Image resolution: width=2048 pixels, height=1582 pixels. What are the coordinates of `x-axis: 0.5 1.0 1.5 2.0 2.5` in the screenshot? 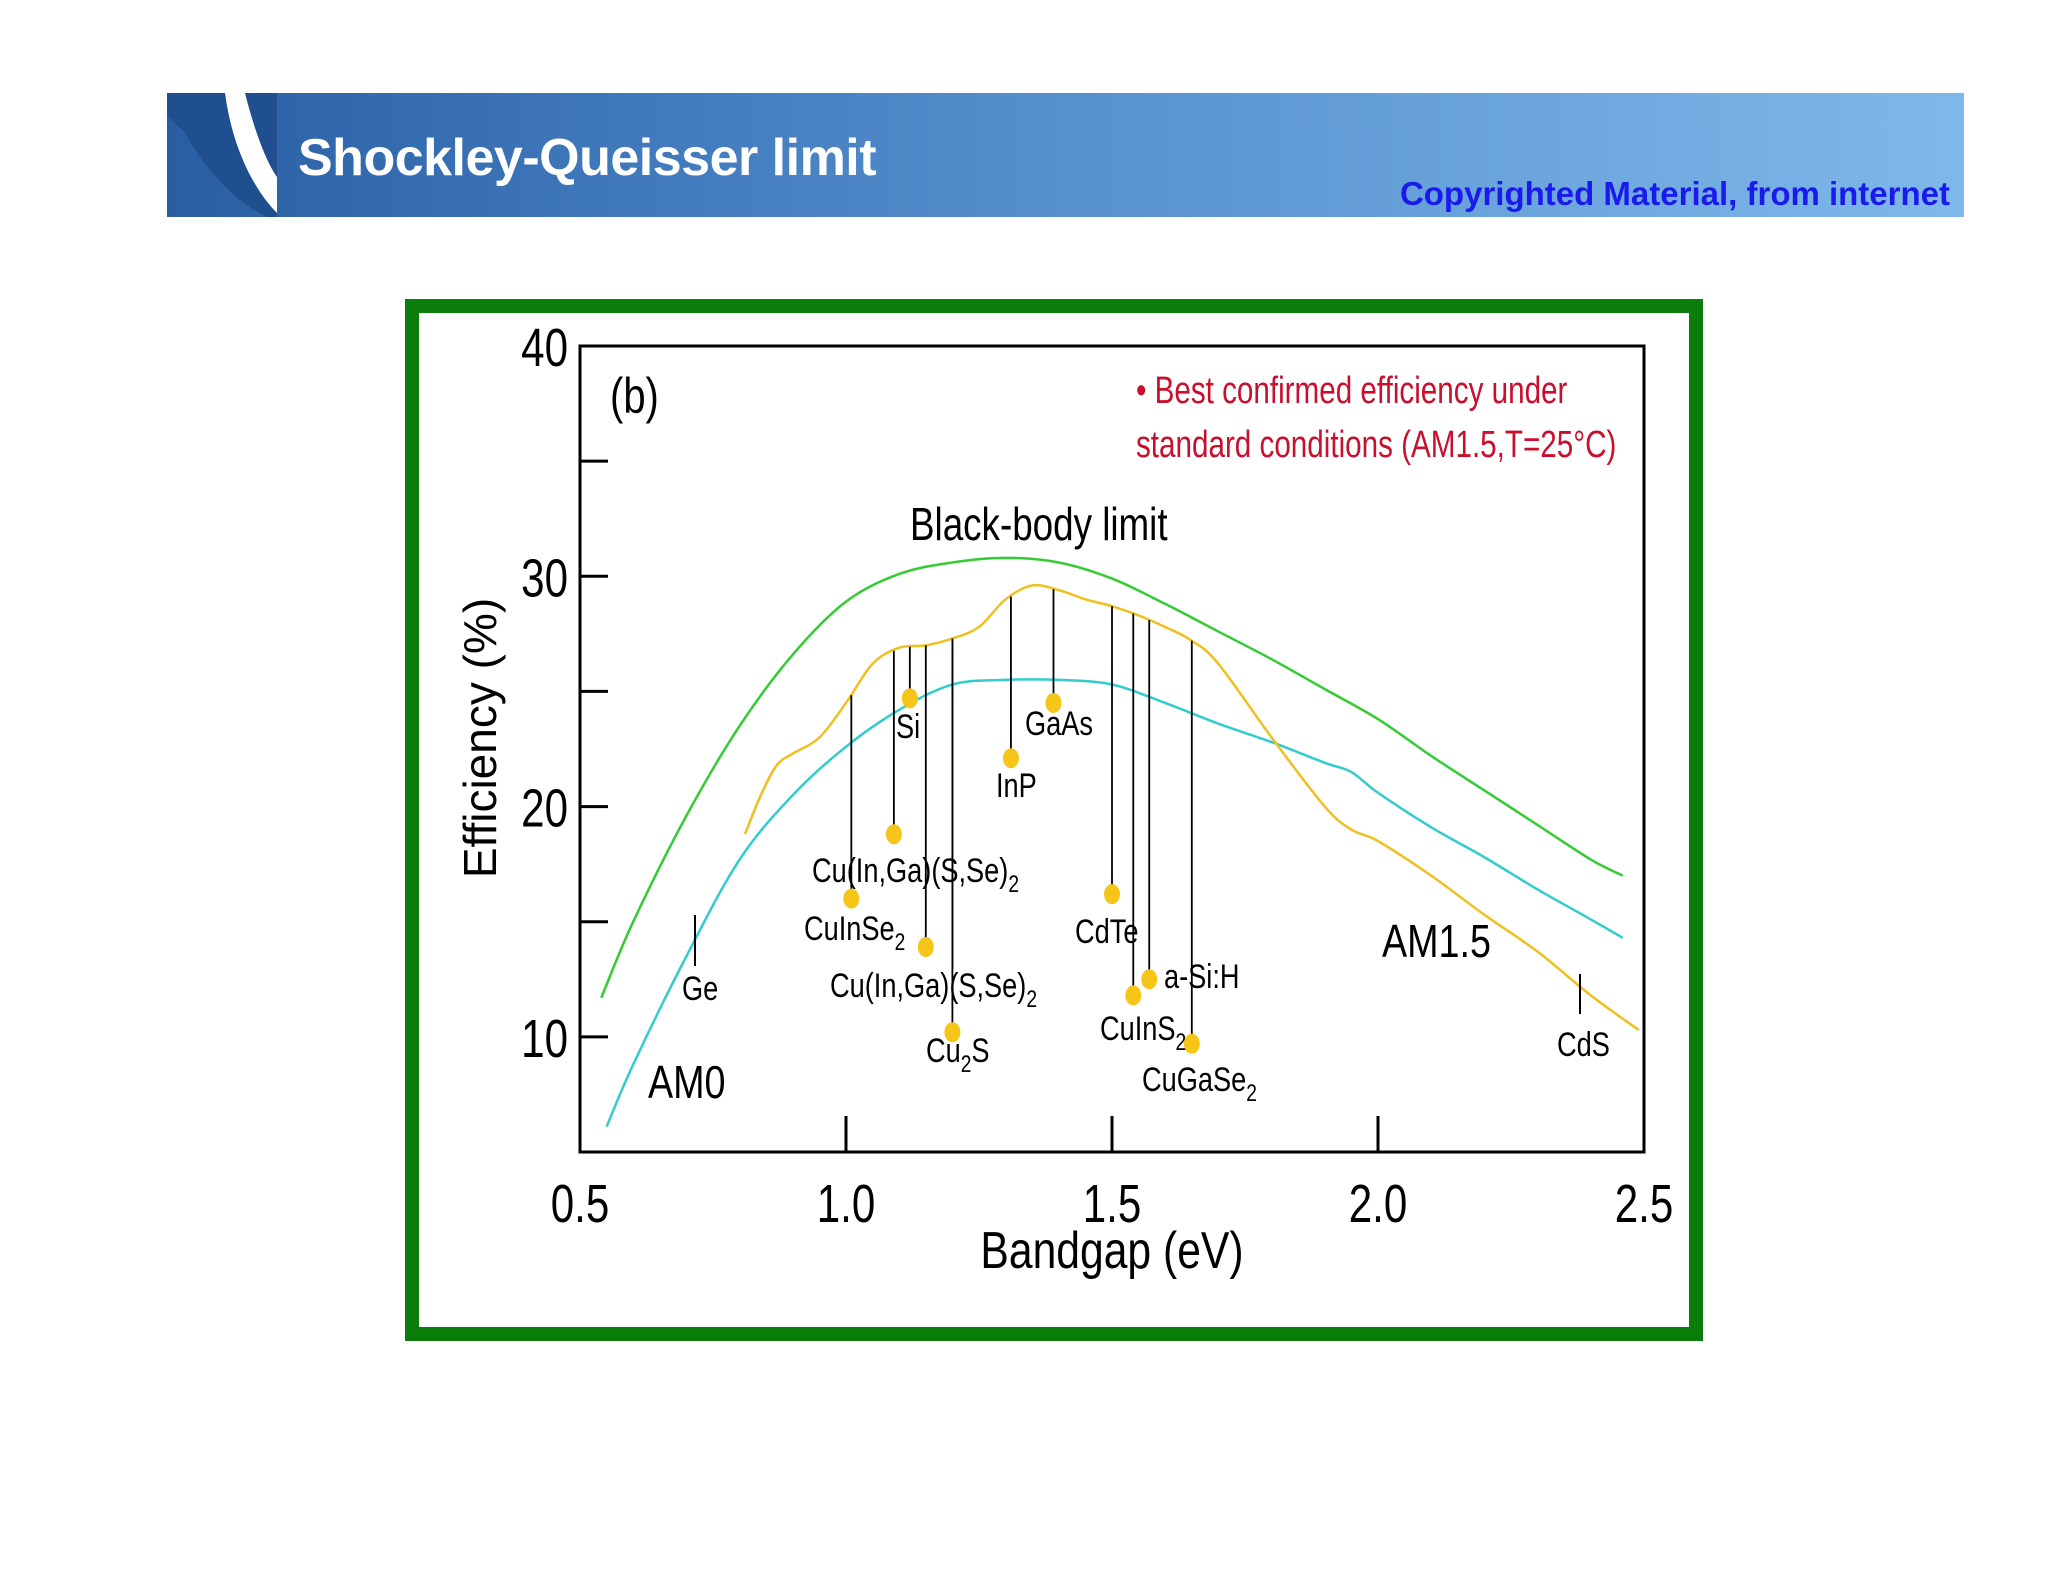 It's located at (1112, 1175).